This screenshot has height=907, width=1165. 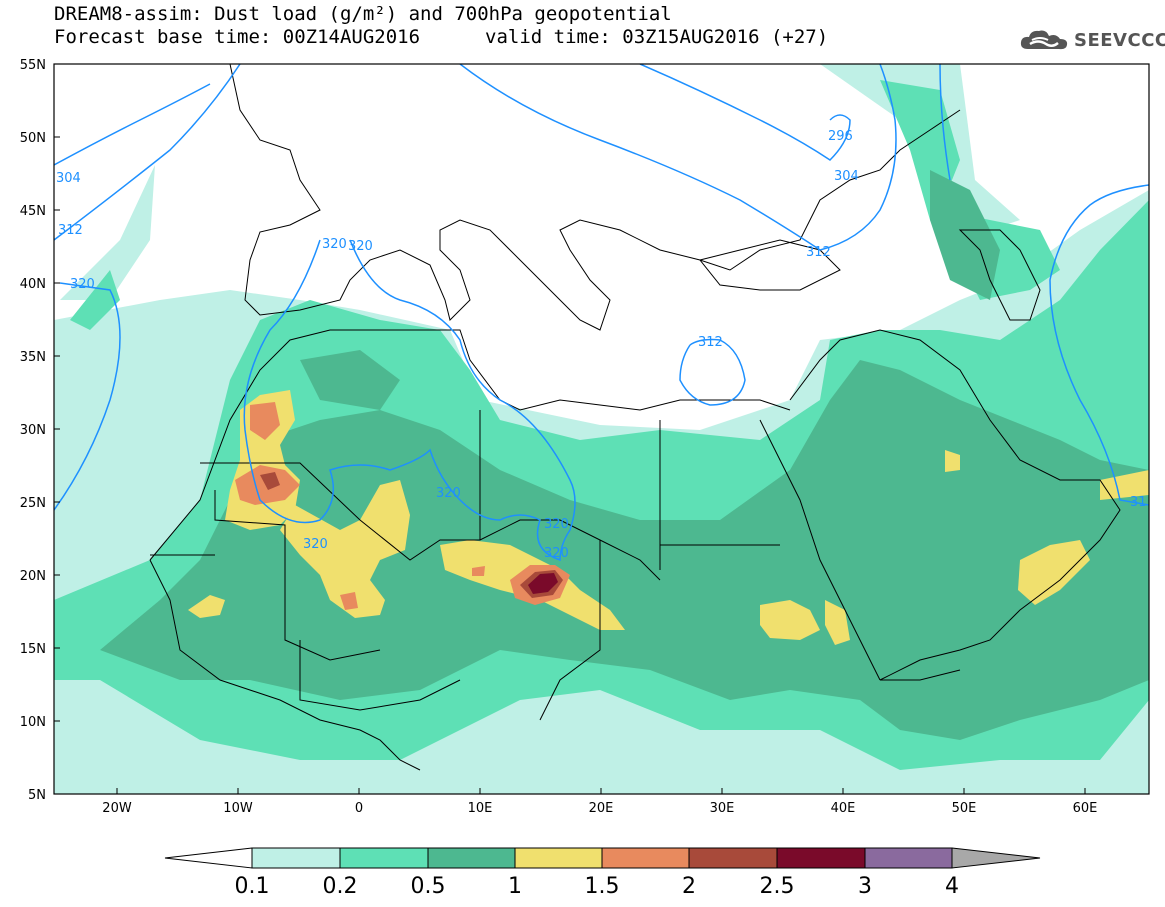 What do you see at coordinates (33, 357) in the screenshot?
I see `lat-label: 35N` at bounding box center [33, 357].